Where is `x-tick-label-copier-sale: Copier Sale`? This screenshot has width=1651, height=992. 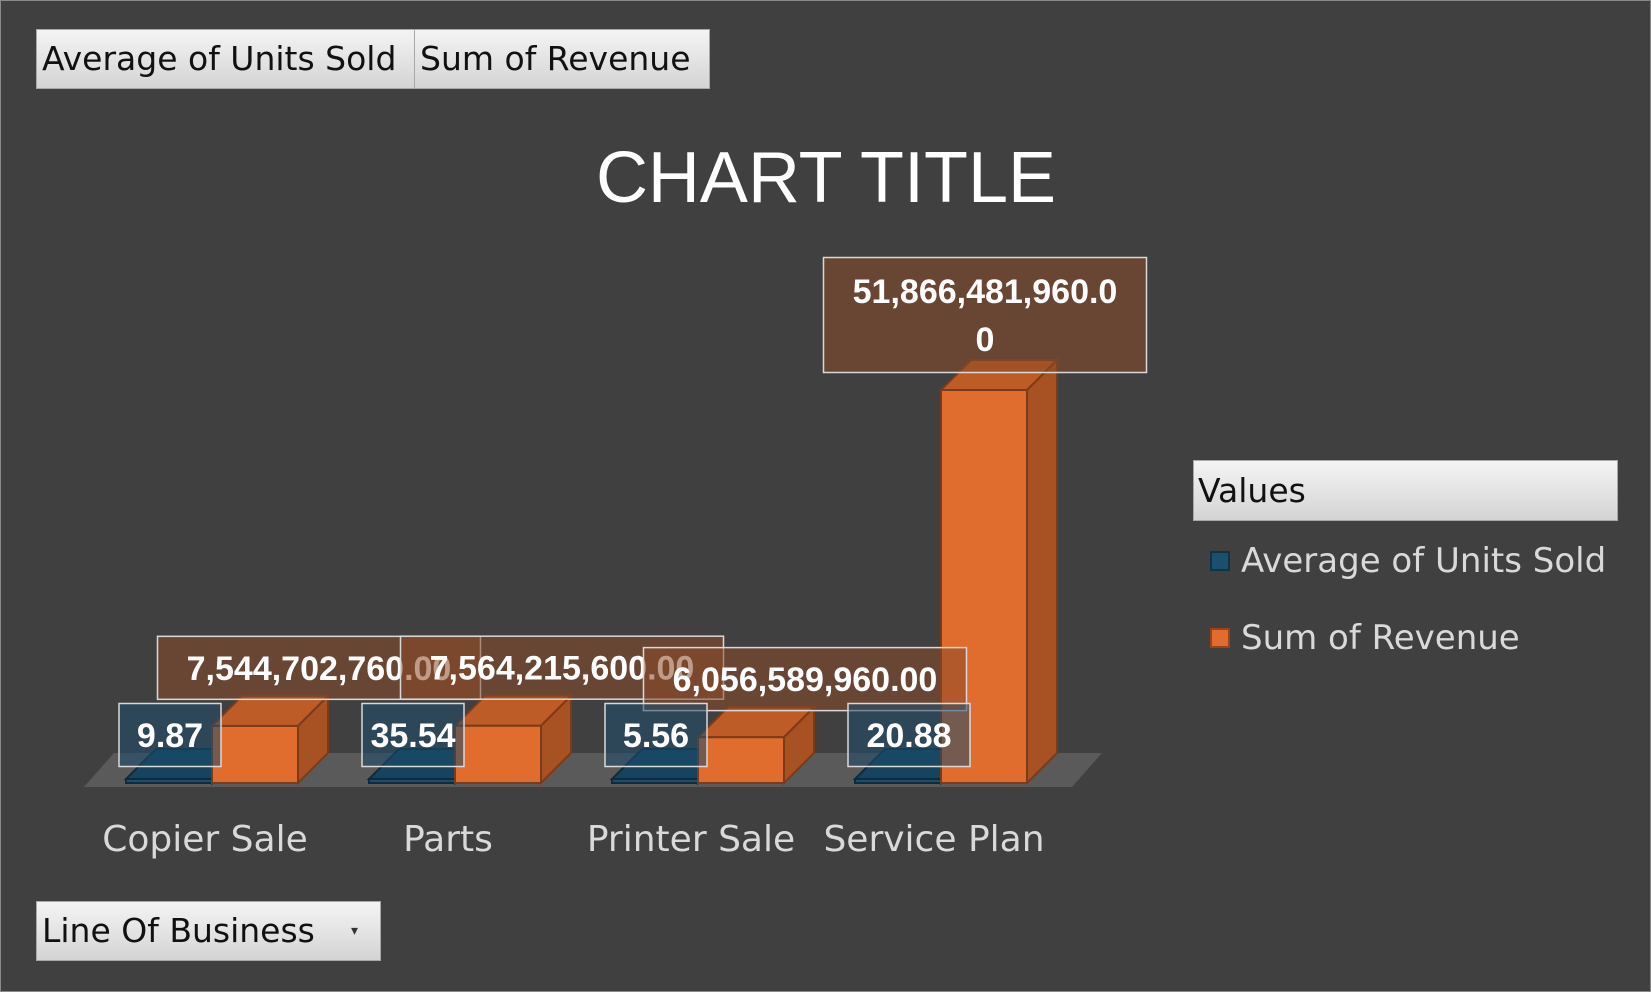
x-tick-label-copier-sale: Copier Sale is located at coordinates (204, 839).